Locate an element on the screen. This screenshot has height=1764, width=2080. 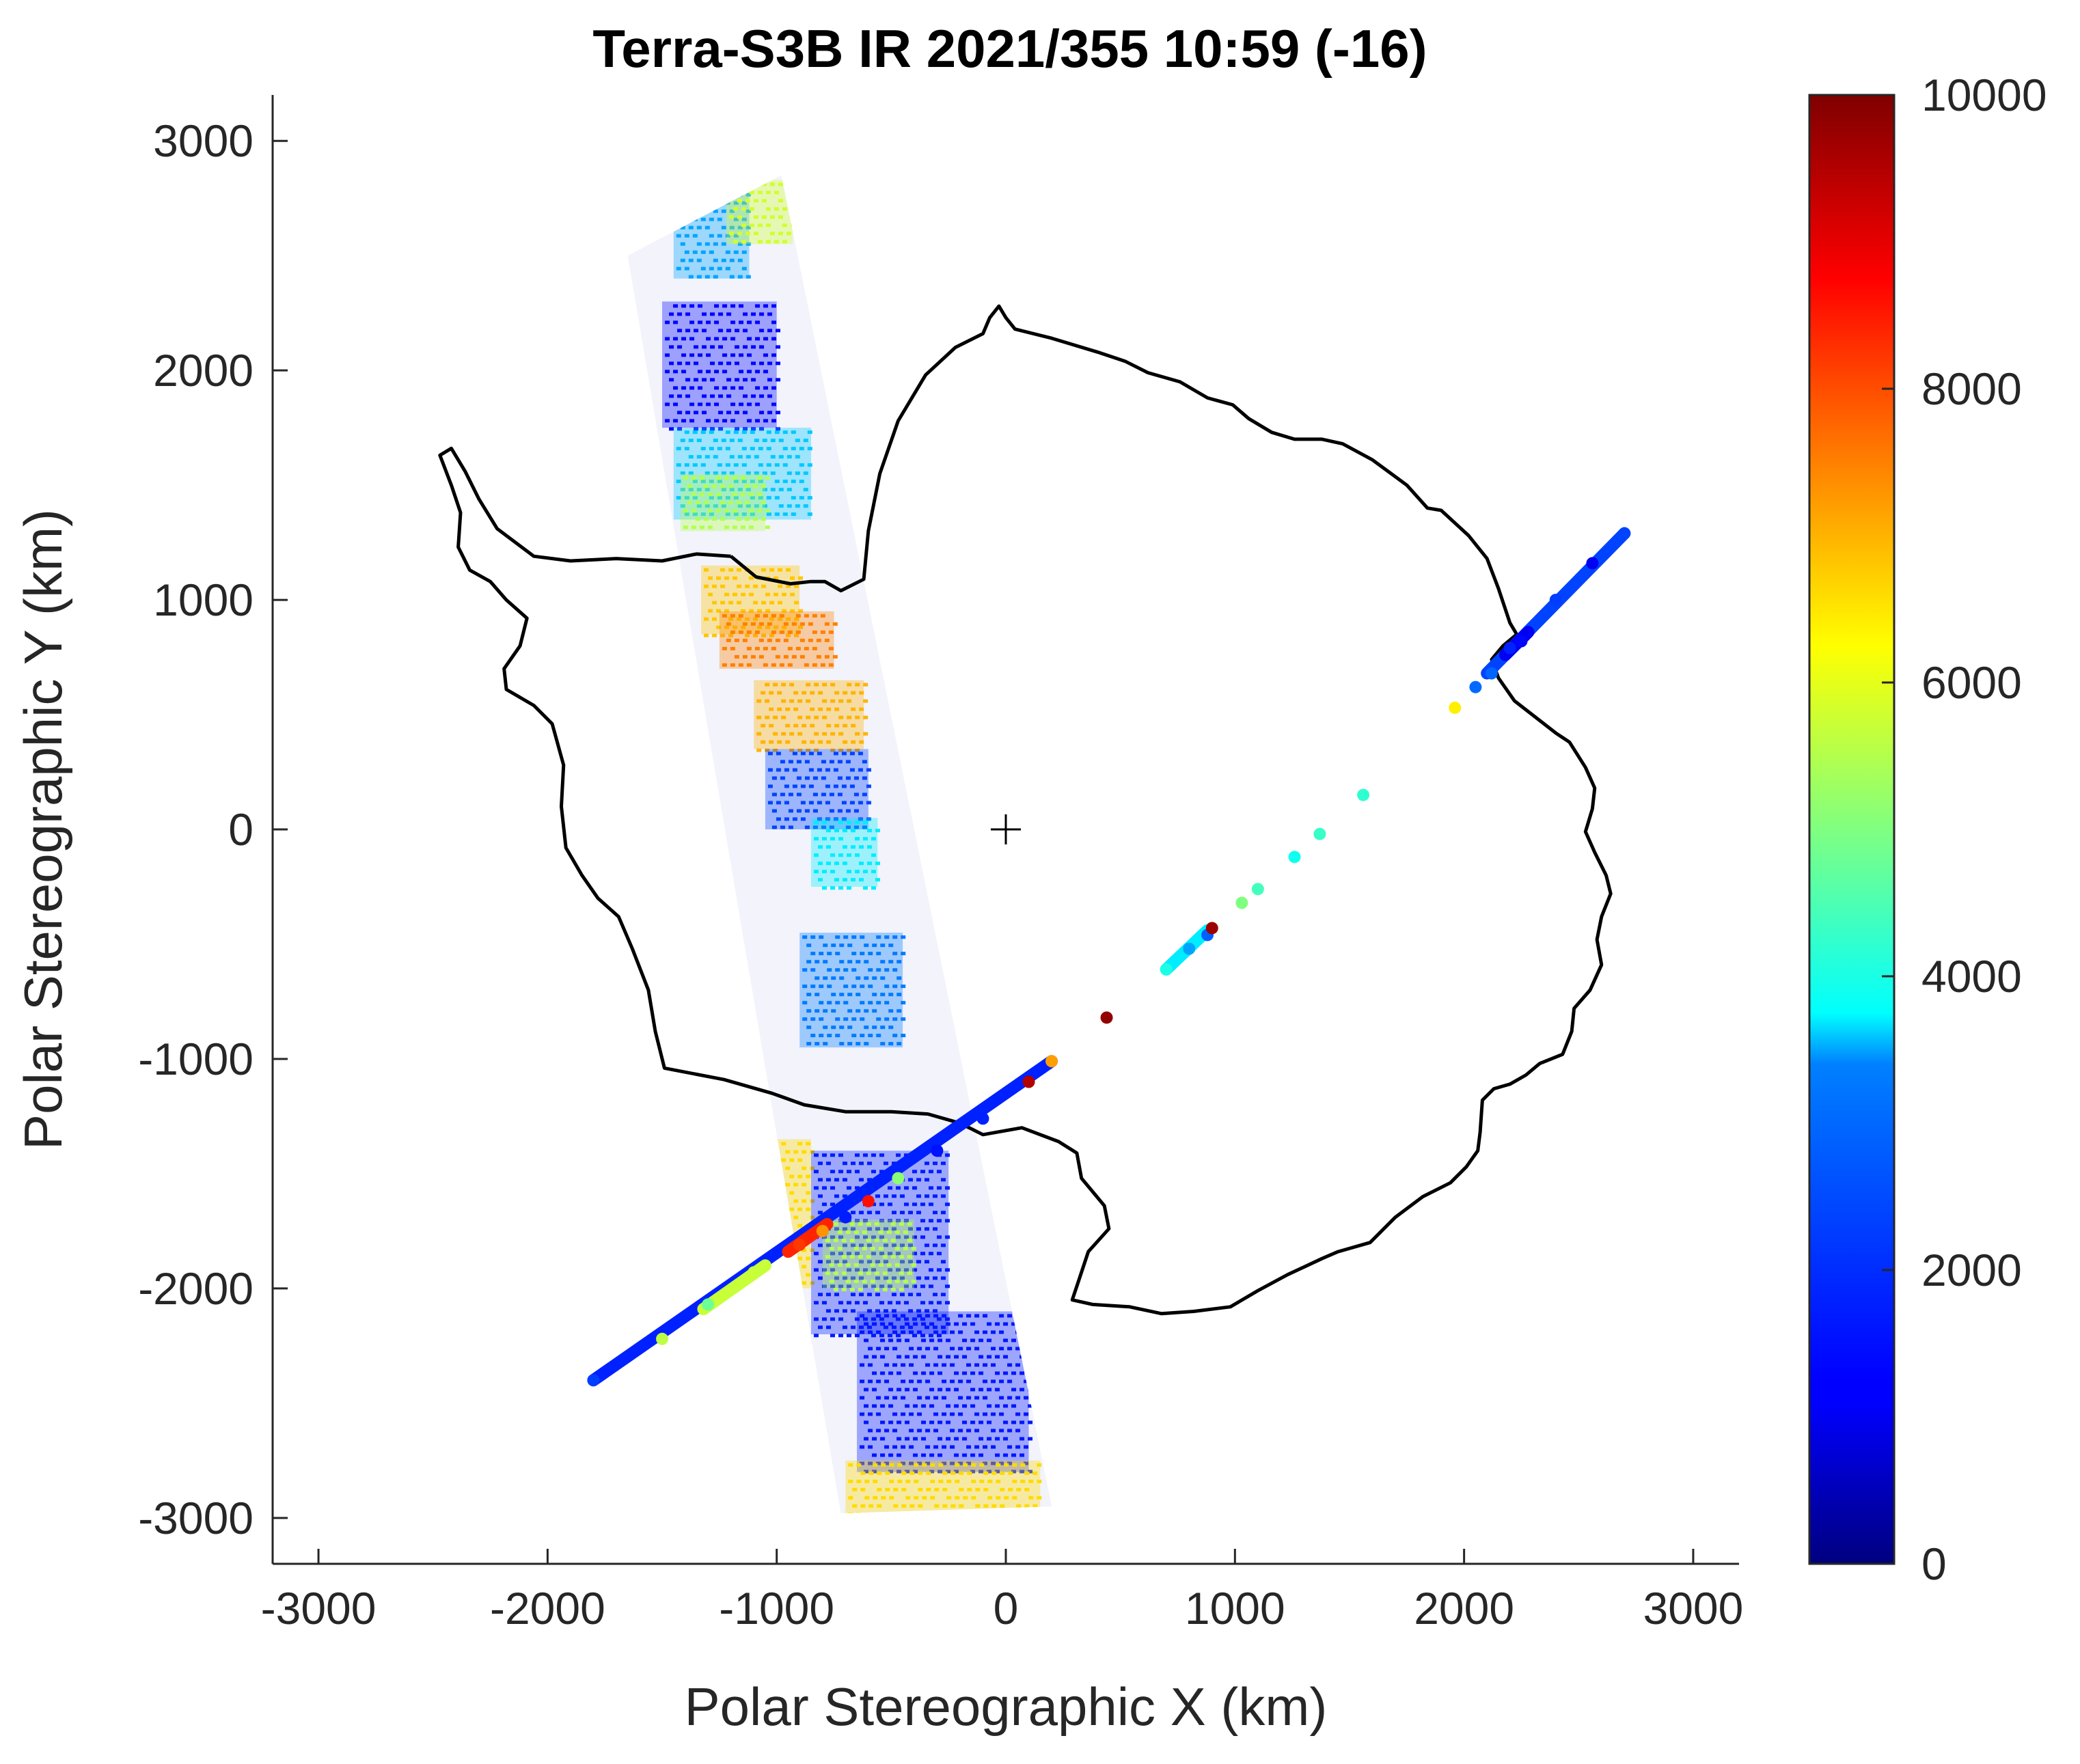
y-tick-label: -3000 is located at coordinates (196, 1518).